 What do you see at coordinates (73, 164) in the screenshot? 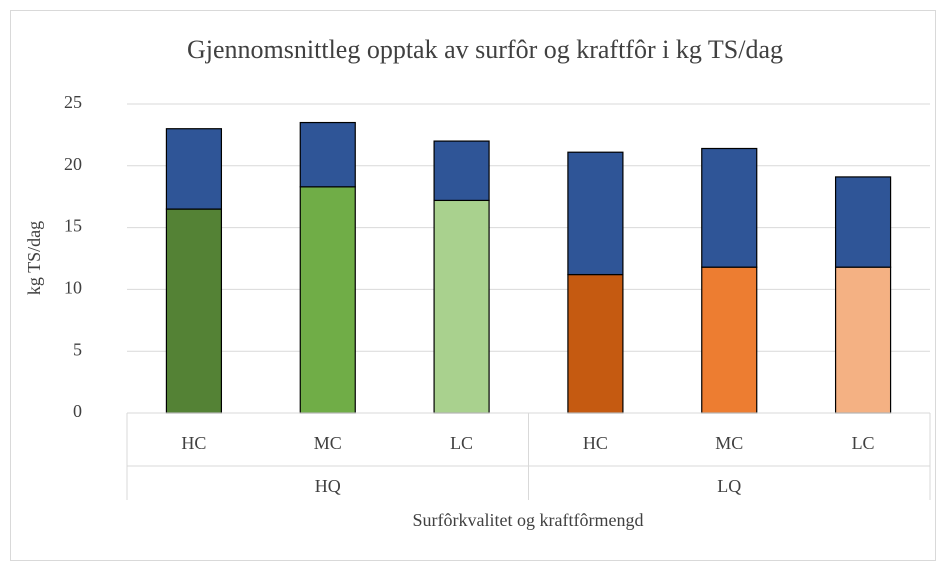
I see `y-tick-label: 20` at bounding box center [73, 164].